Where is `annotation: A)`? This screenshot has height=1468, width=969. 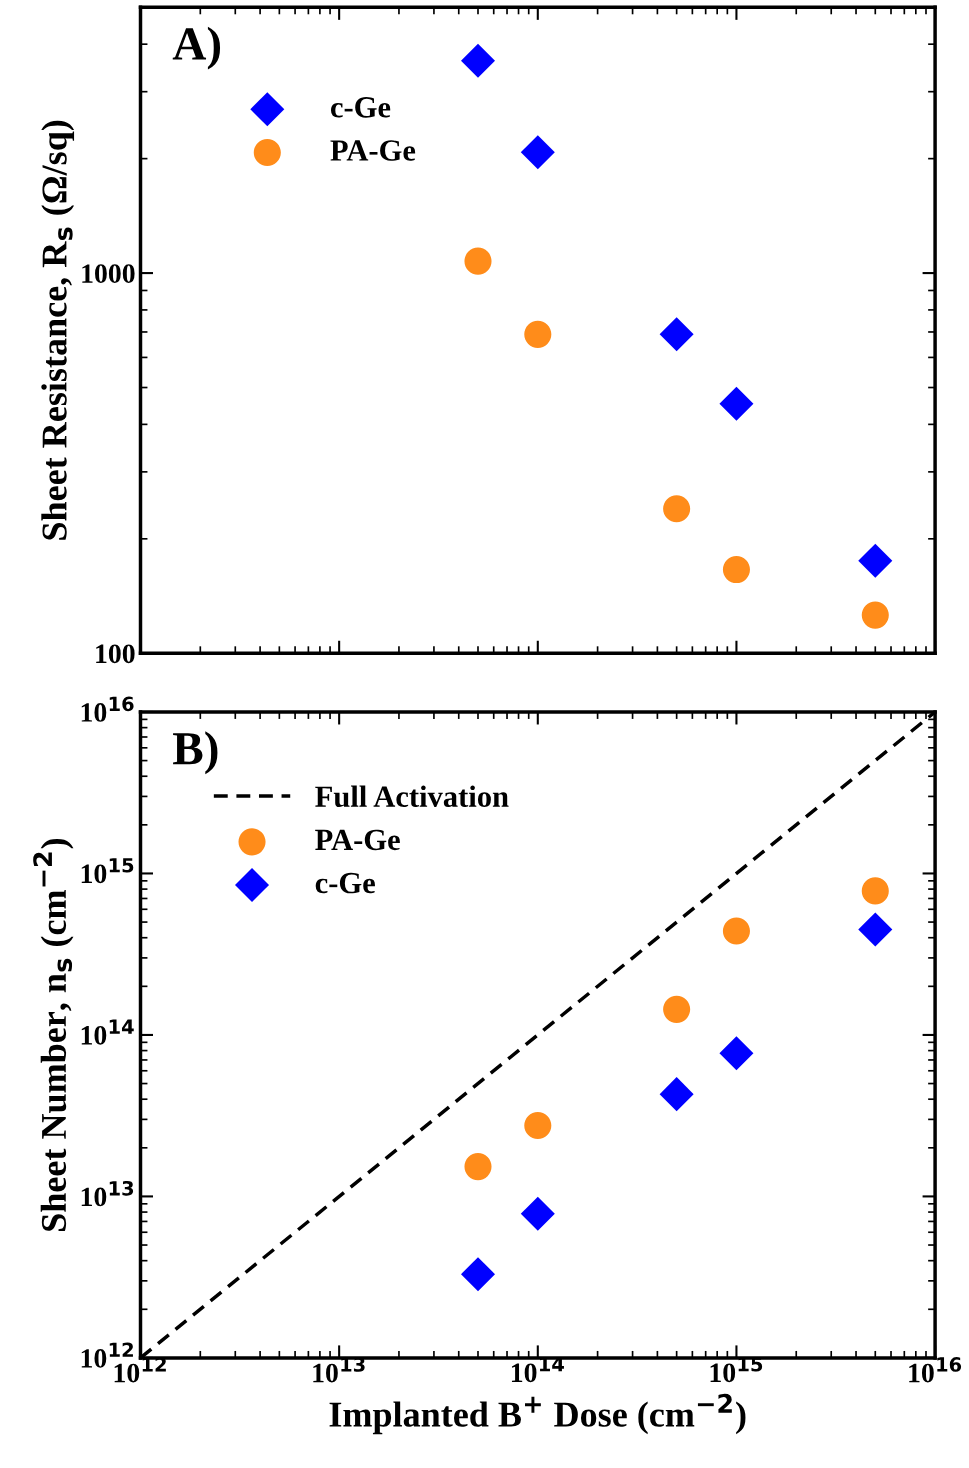 annotation: A) is located at coordinates (196, 48).